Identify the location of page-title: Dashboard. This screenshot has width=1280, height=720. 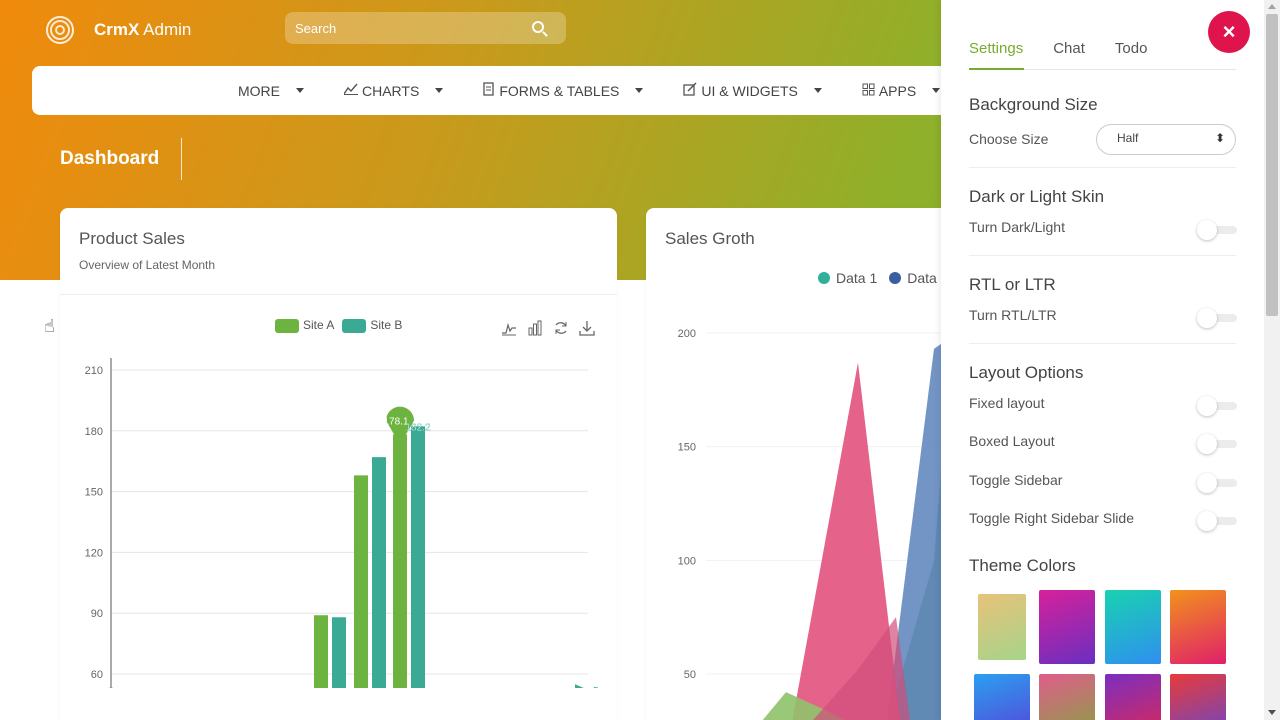
(110, 158).